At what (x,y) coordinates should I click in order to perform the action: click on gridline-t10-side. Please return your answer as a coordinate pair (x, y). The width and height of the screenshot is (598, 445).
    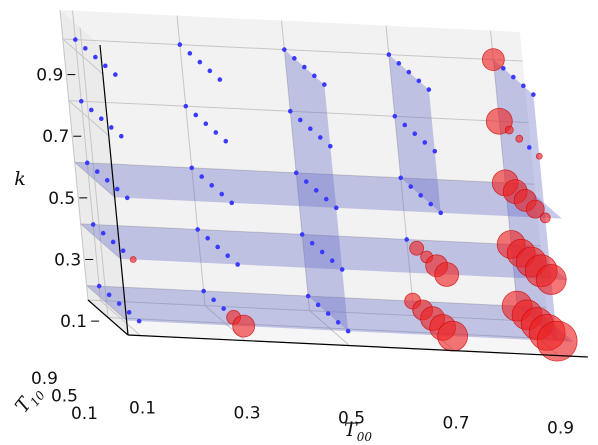
    Looking at the image, I should click on (74, 155).